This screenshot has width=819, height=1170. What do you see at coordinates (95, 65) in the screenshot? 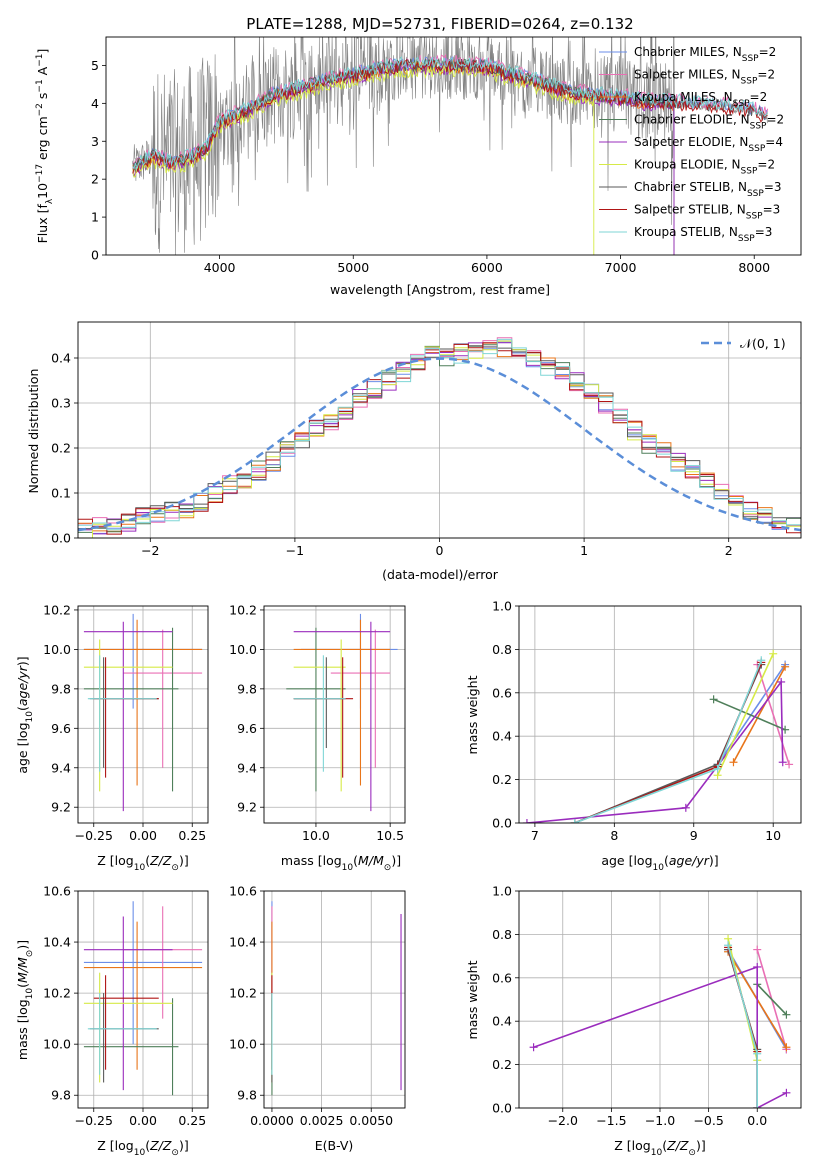
I see `y-tick-label: 5` at bounding box center [95, 65].